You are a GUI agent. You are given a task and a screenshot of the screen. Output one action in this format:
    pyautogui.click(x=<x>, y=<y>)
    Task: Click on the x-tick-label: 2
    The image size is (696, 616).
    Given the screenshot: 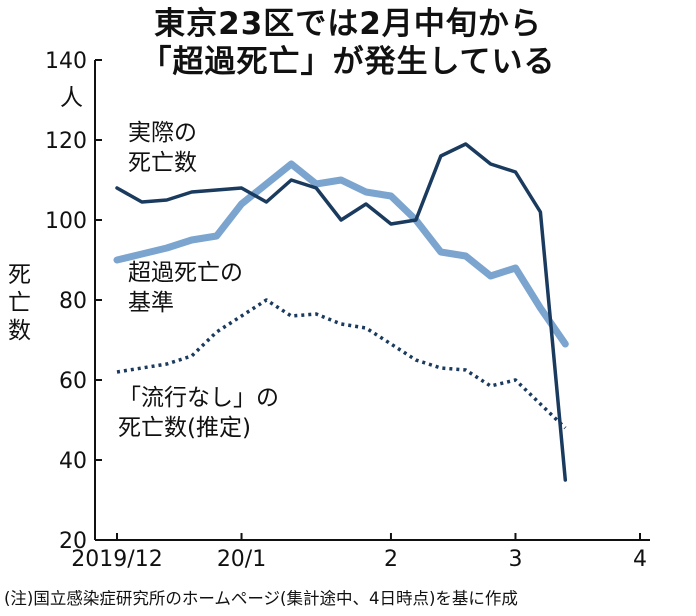 What is the action you would take?
    pyautogui.click(x=391, y=559)
    